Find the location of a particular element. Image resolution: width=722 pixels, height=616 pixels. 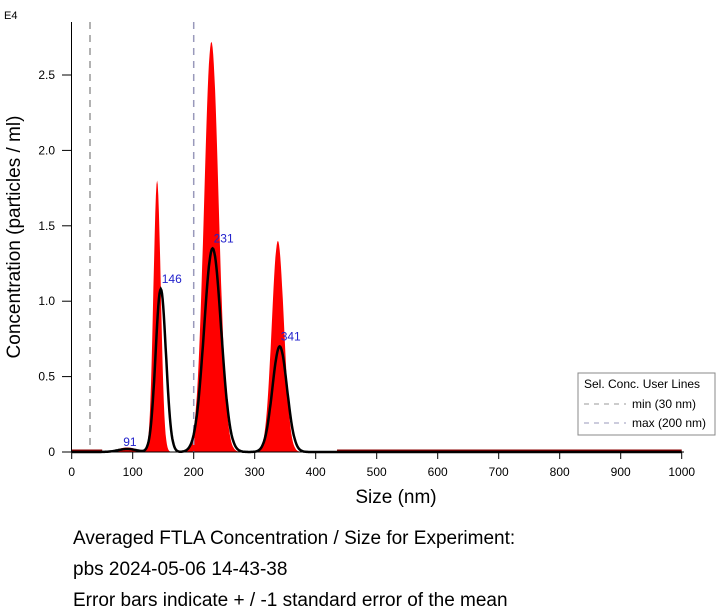

peak-label: 341 is located at coordinates (291, 336).